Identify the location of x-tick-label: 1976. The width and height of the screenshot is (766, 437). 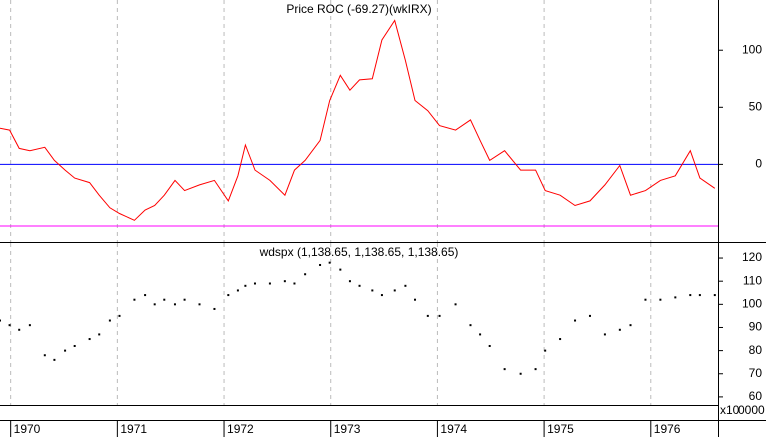
(667, 429).